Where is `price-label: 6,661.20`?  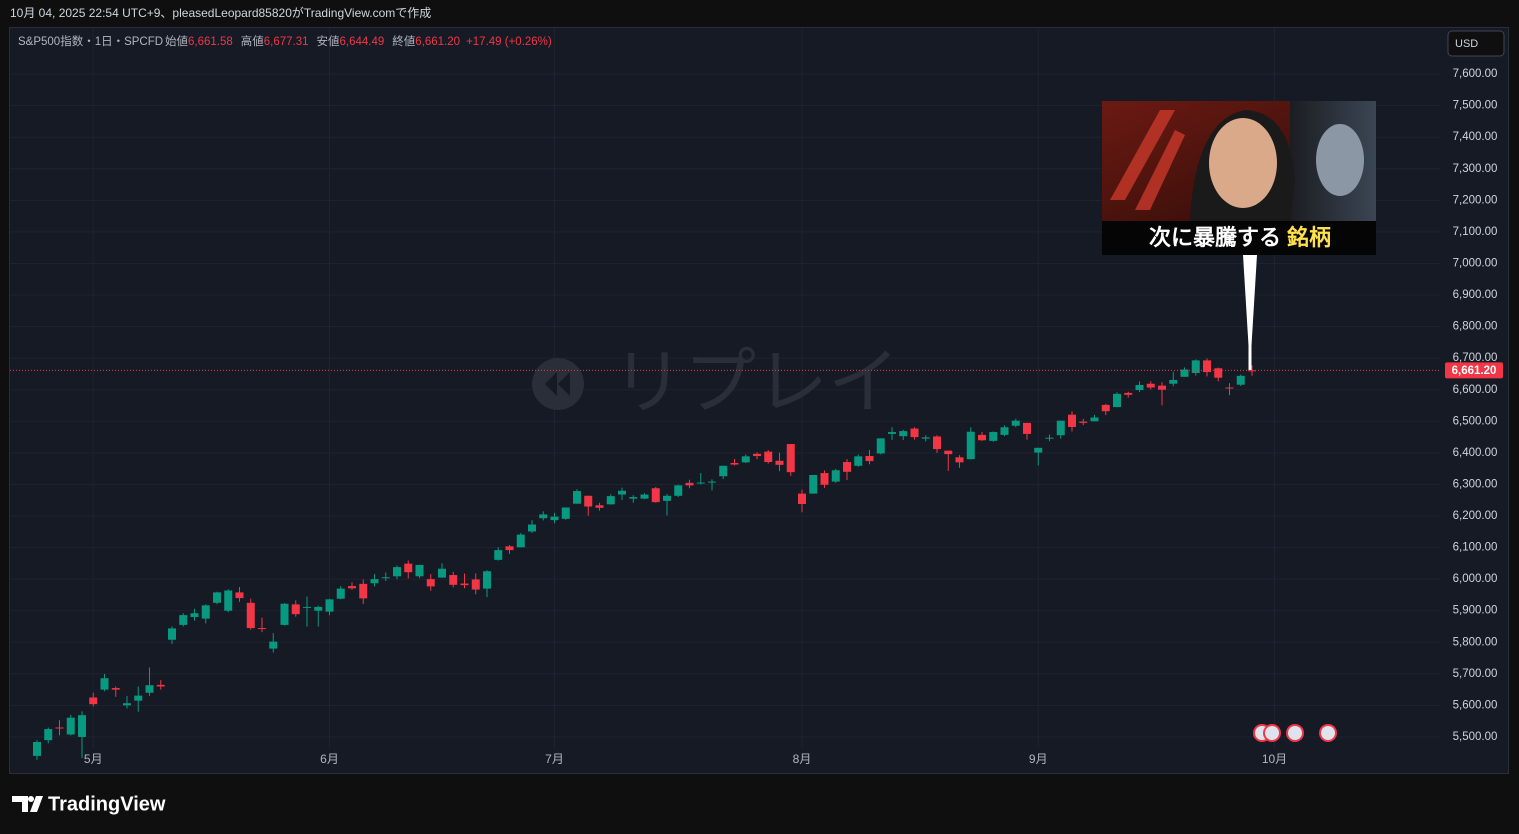
price-label: 6,661.20 is located at coordinates (1474, 371).